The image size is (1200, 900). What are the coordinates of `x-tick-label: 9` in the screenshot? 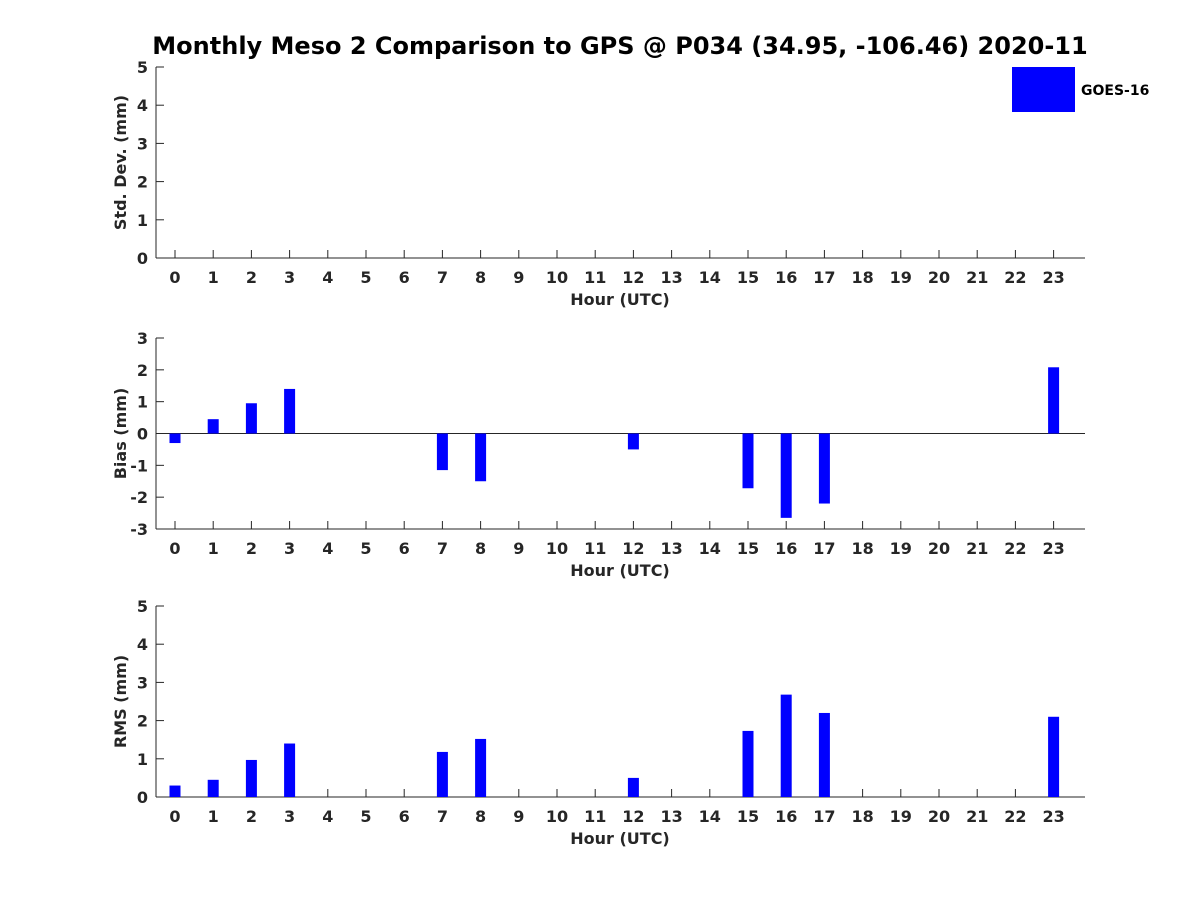 It's located at (518, 277).